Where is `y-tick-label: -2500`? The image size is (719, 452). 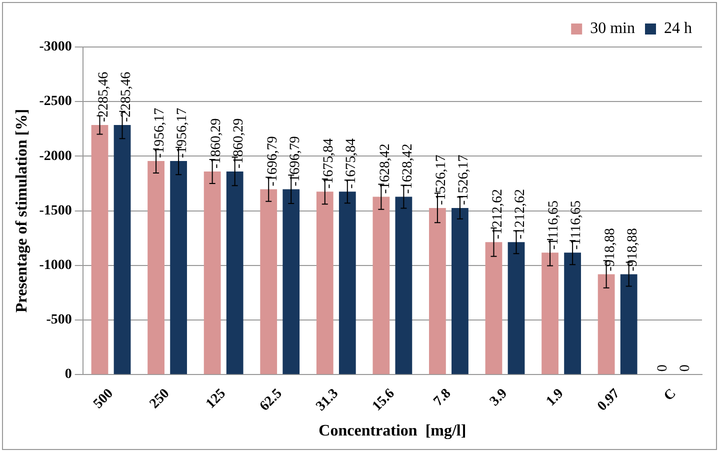 y-tick-label: -2500 is located at coordinates (55, 102).